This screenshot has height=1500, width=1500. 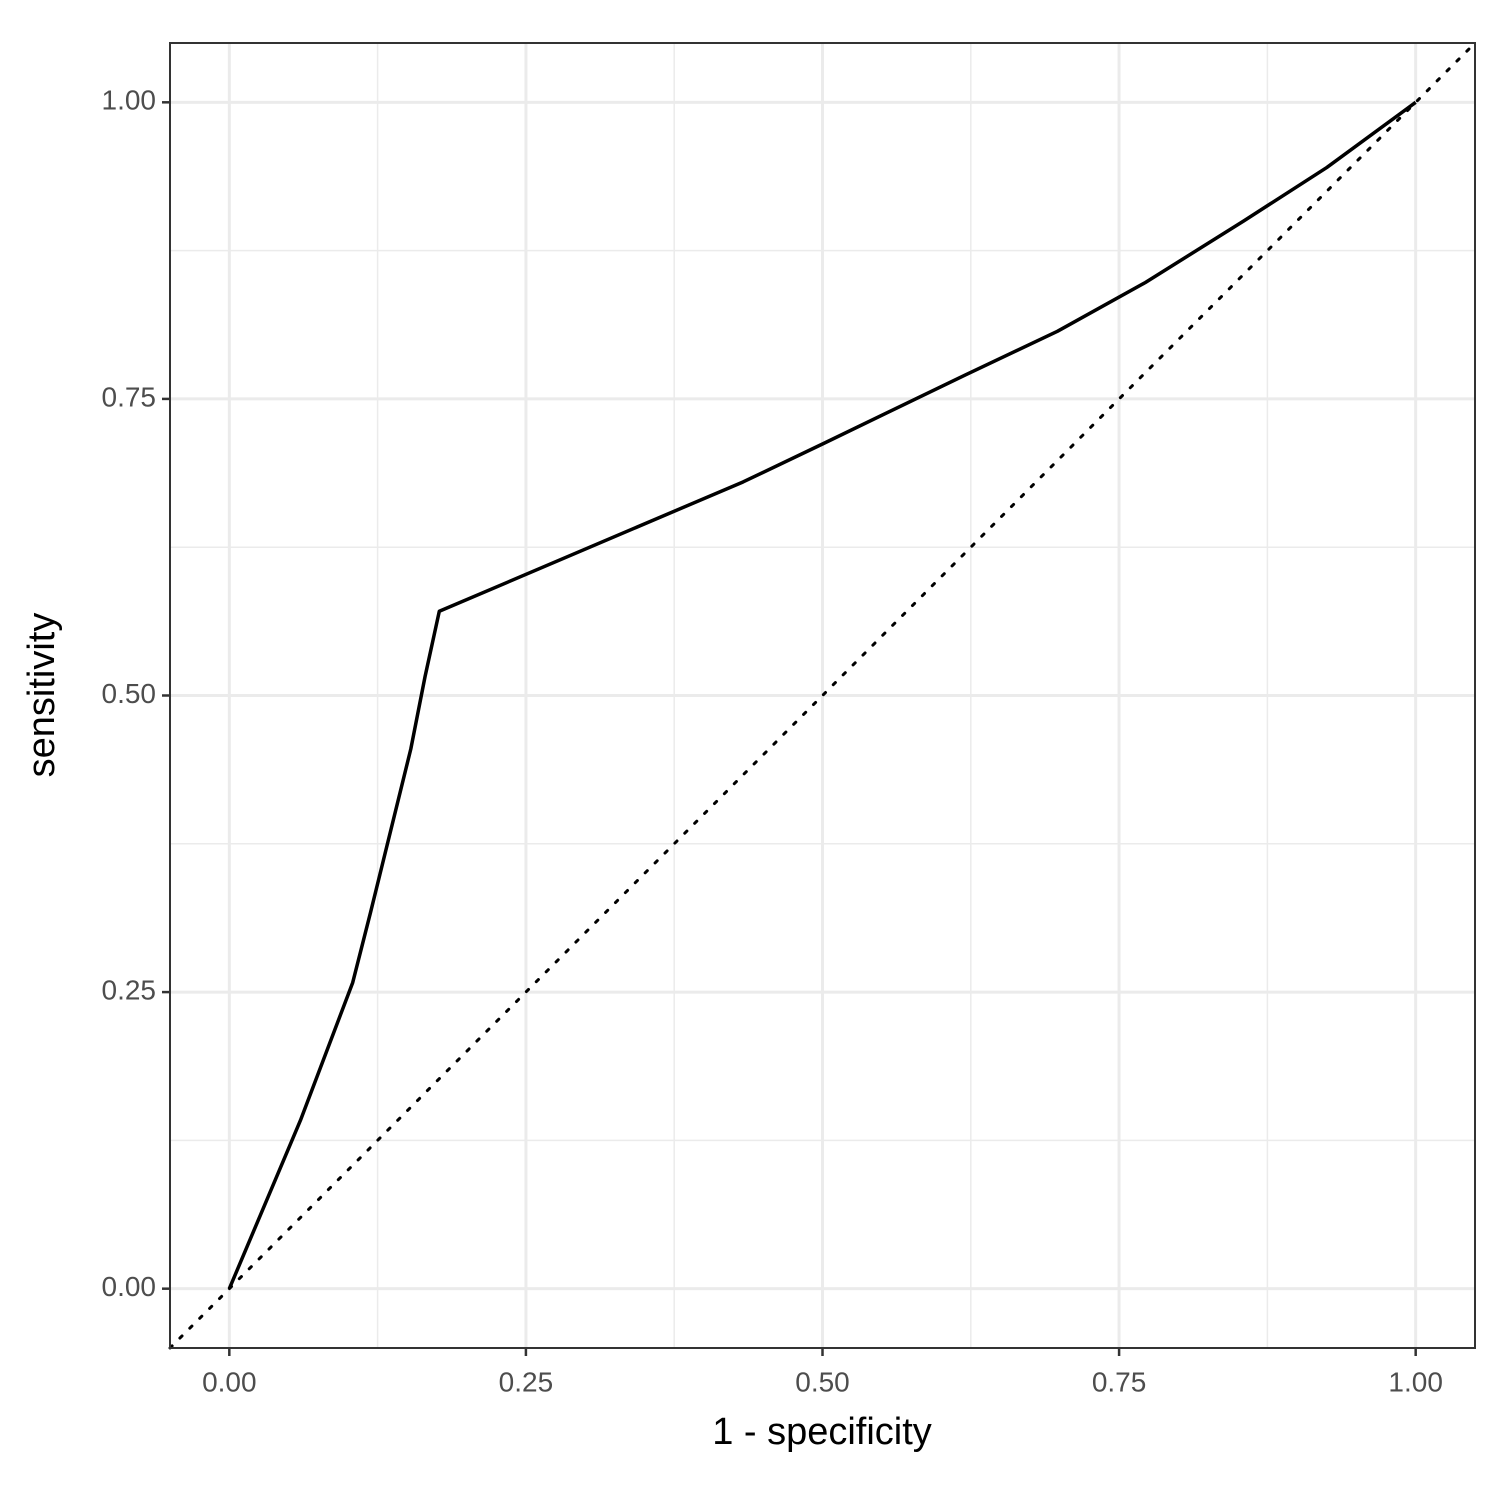 What do you see at coordinates (42, 695) in the screenshot?
I see `y-axis-title: sensitivity` at bounding box center [42, 695].